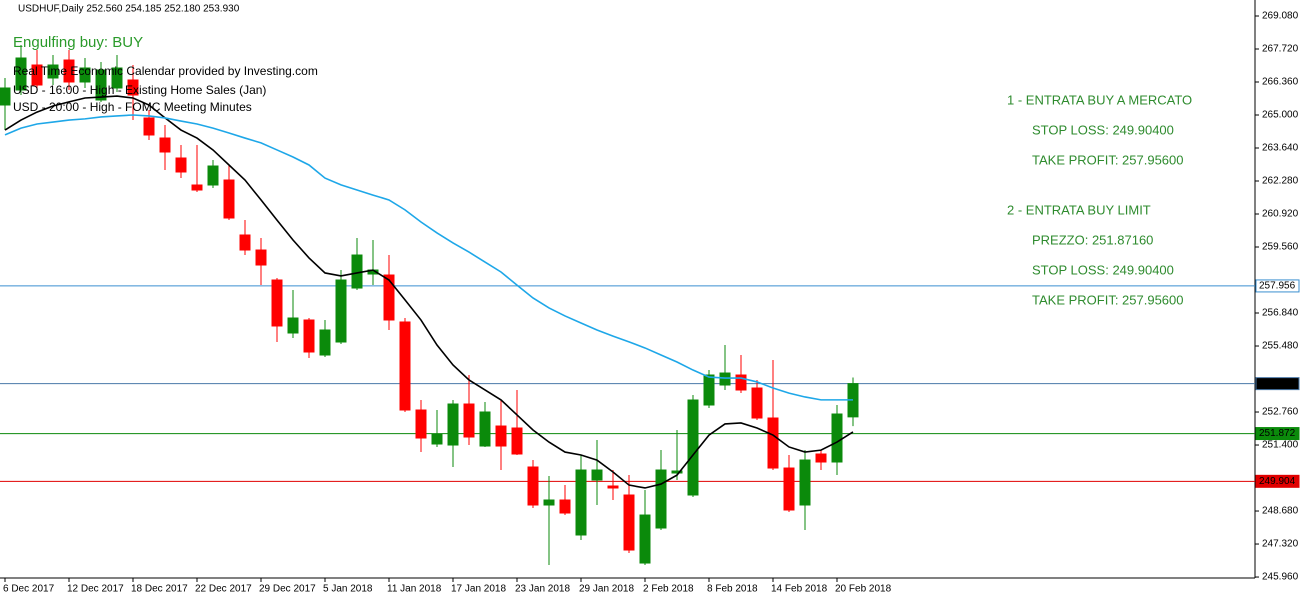  I want to click on y-tick-label: 247.320, so click(1280, 544).